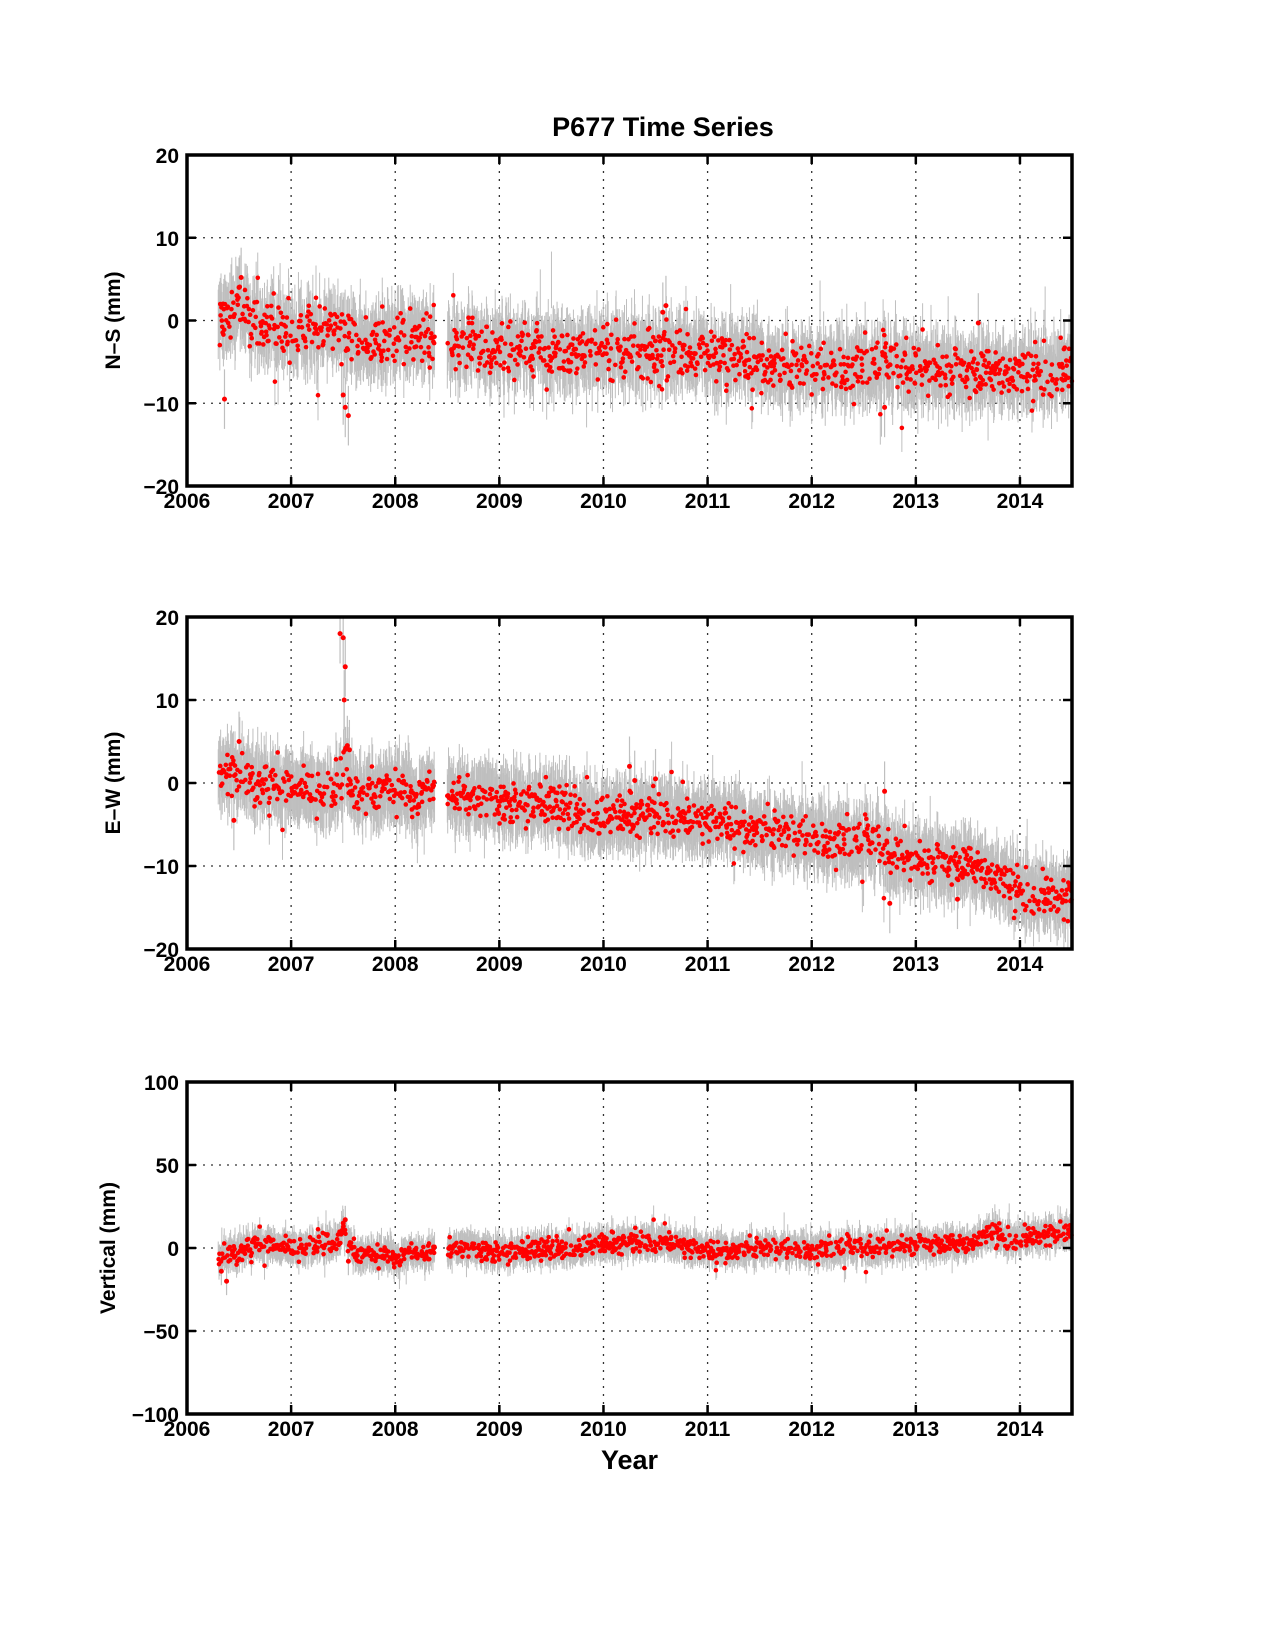 The width and height of the screenshot is (1275, 1650). What do you see at coordinates (291, 501) in the screenshot?
I see `x-tick-label: 2007` at bounding box center [291, 501].